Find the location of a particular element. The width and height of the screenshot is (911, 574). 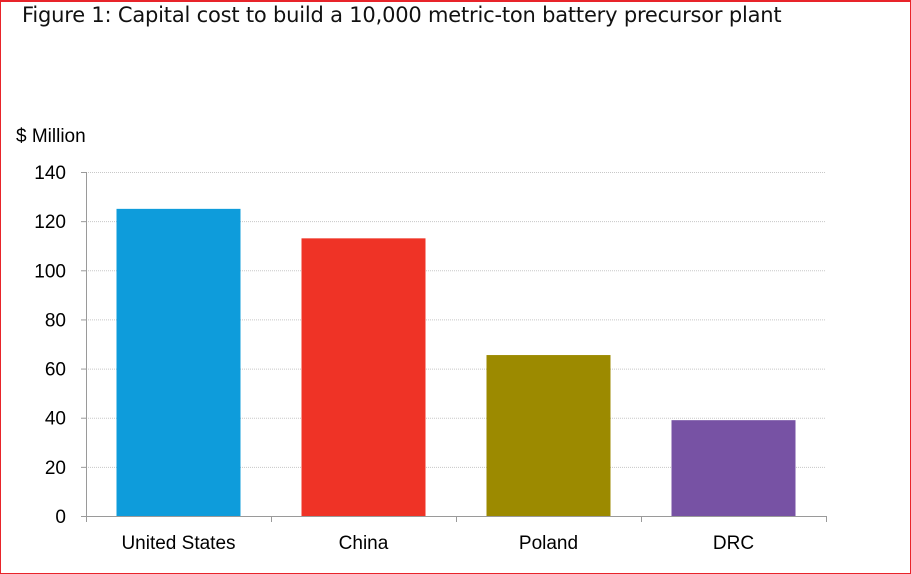

y-tick-label: 140 is located at coordinates (50, 173).